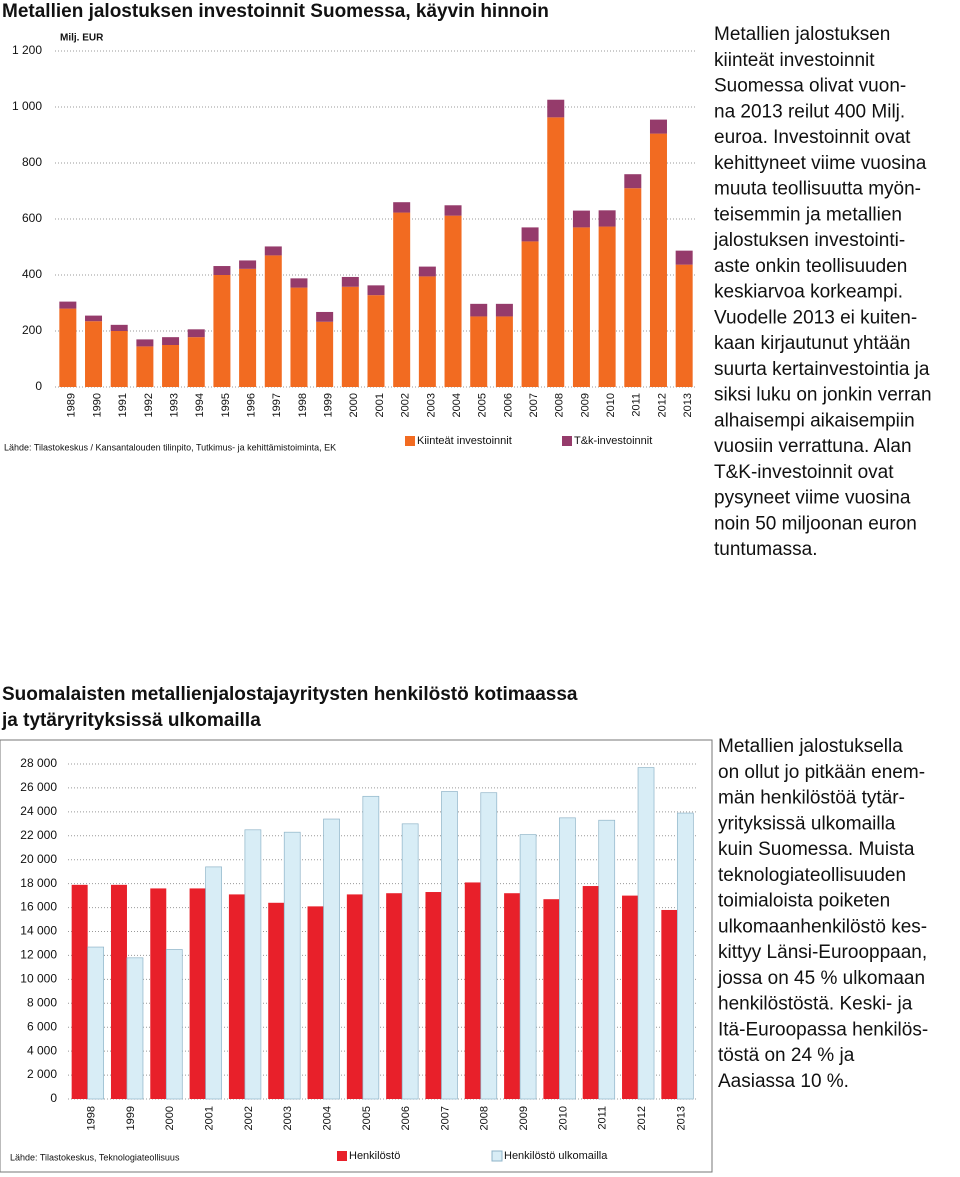  What do you see at coordinates (823, 1029) in the screenshot?
I see `paragraph-line: Itä-Euroopassa henkilös-` at bounding box center [823, 1029].